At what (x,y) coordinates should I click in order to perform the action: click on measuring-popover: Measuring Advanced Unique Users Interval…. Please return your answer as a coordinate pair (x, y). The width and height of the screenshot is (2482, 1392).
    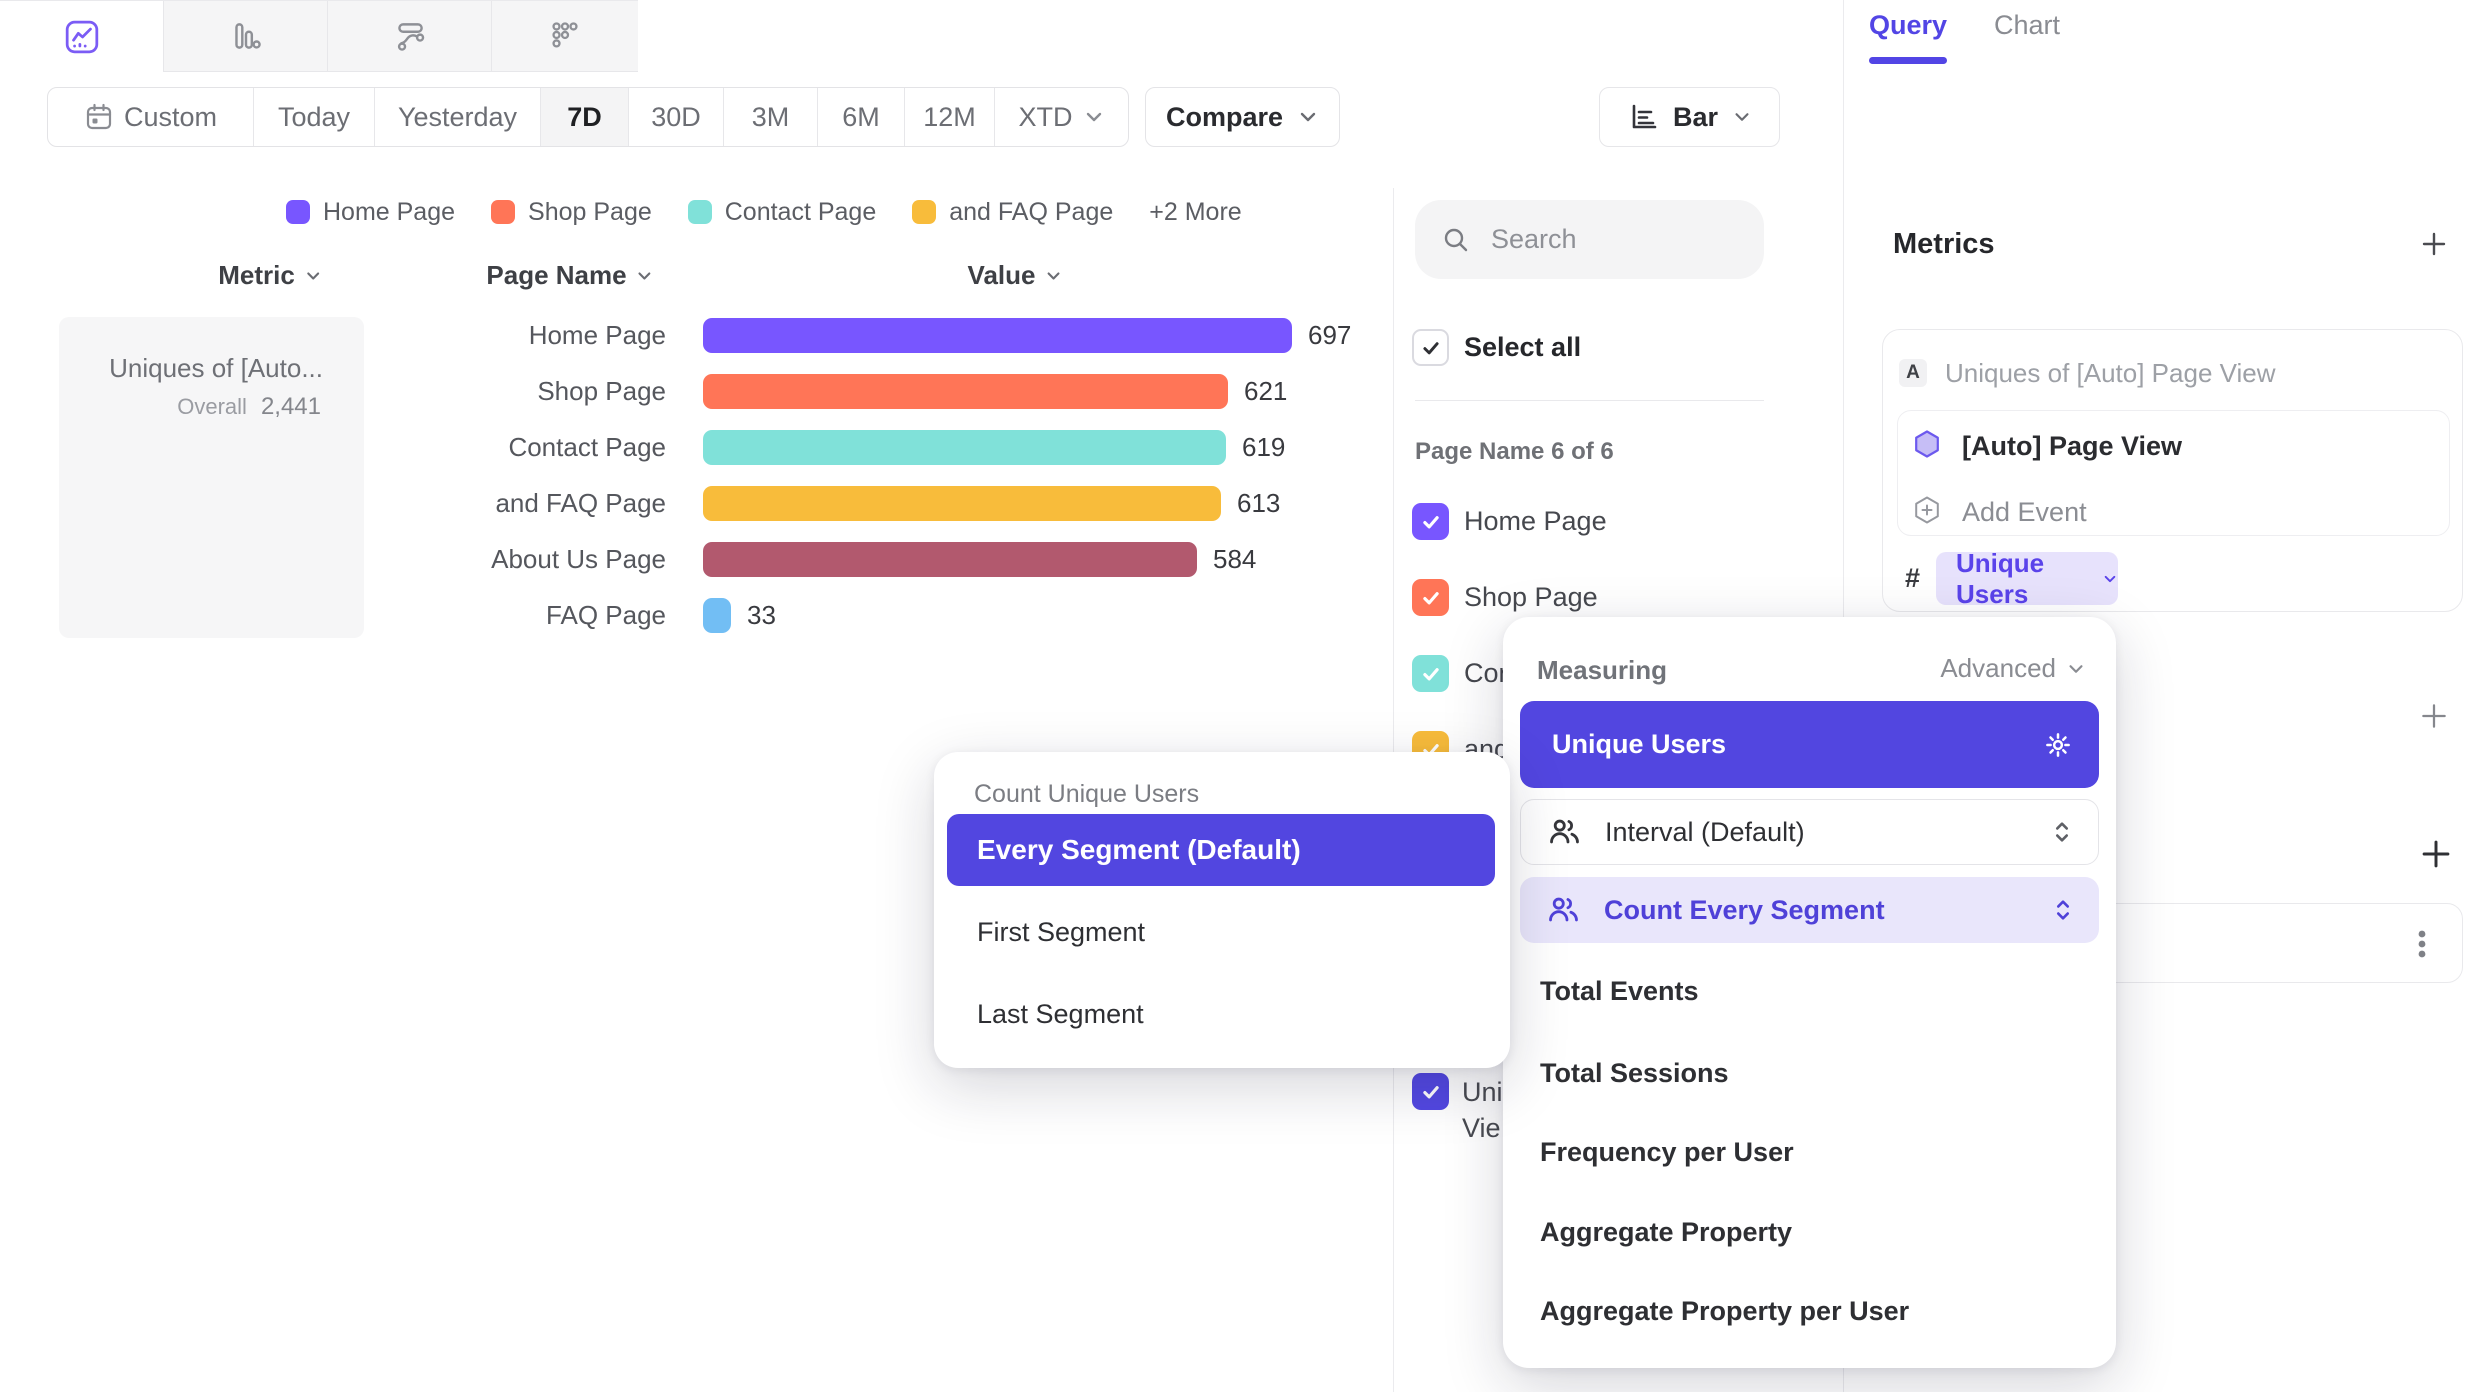
    Looking at the image, I should click on (1809, 992).